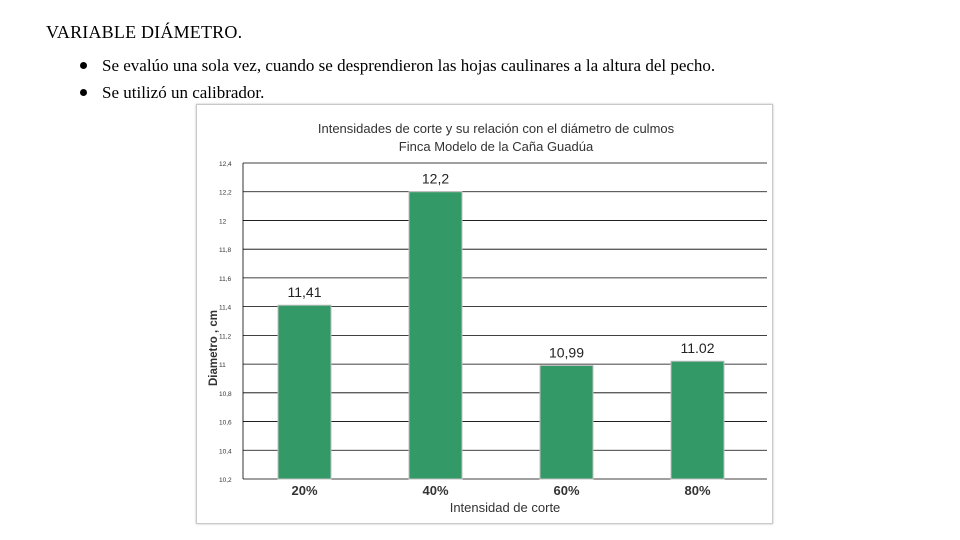 The height and width of the screenshot is (540, 960). I want to click on data-label: 12,2, so click(435, 179).